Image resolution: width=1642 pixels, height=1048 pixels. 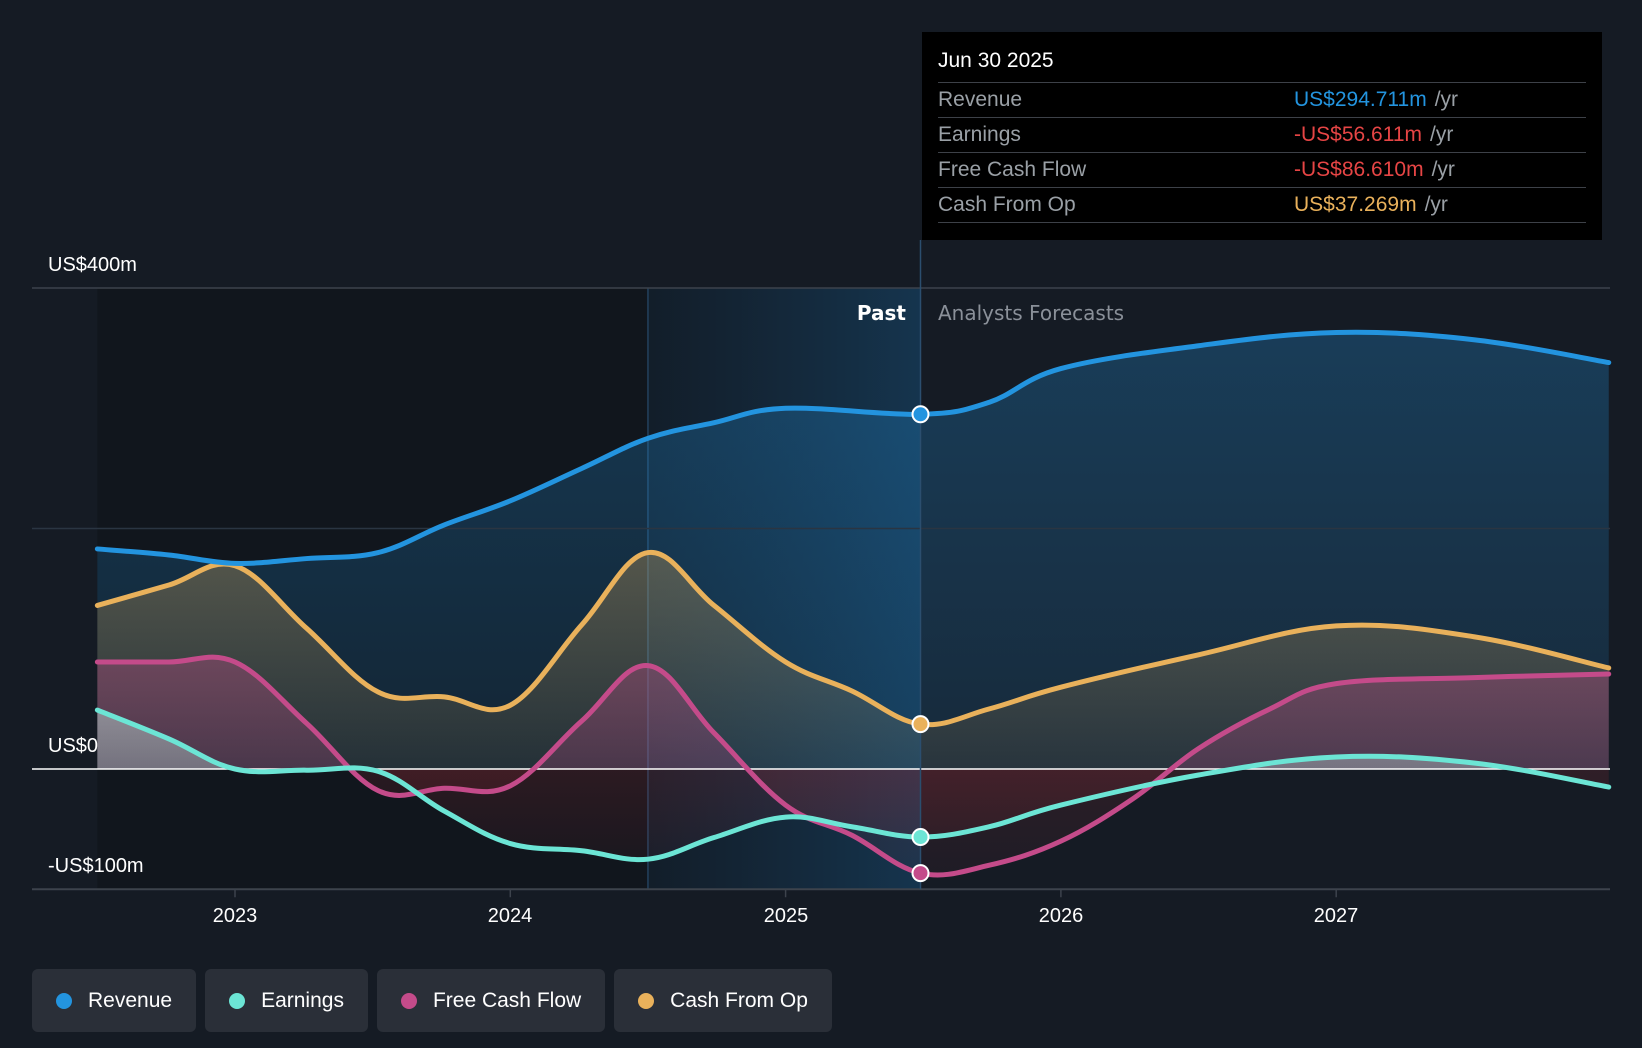 I want to click on revenue-dot-icon, so click(x=64, y=1000).